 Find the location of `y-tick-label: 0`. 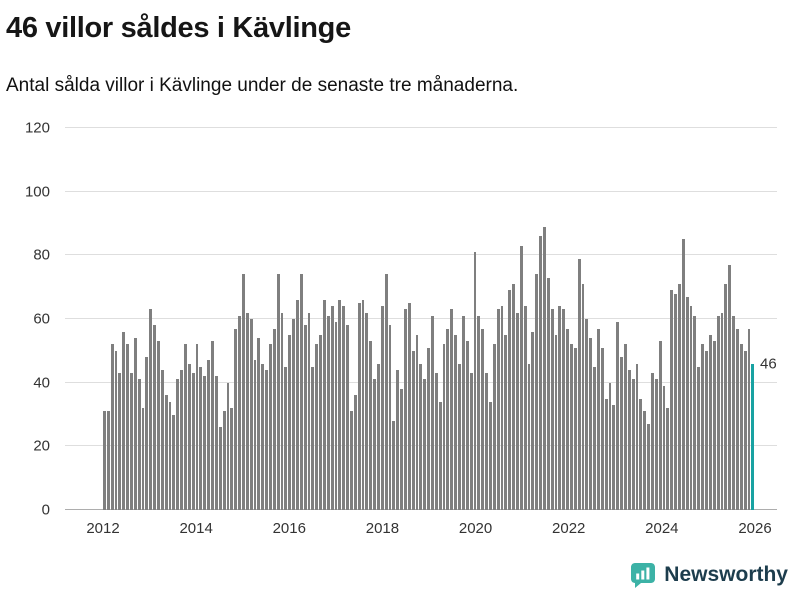

y-tick-label: 0 is located at coordinates (45, 510).